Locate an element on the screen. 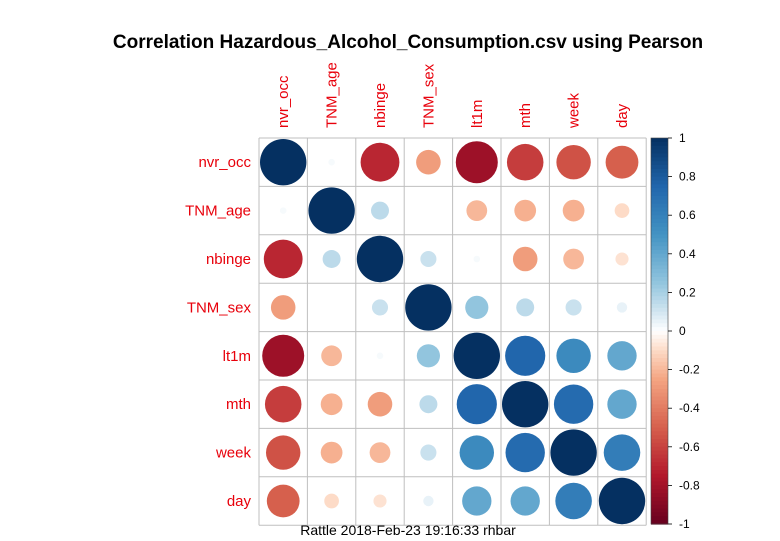  col-label-TNM_sex: TNM_sex is located at coordinates (428, 95).